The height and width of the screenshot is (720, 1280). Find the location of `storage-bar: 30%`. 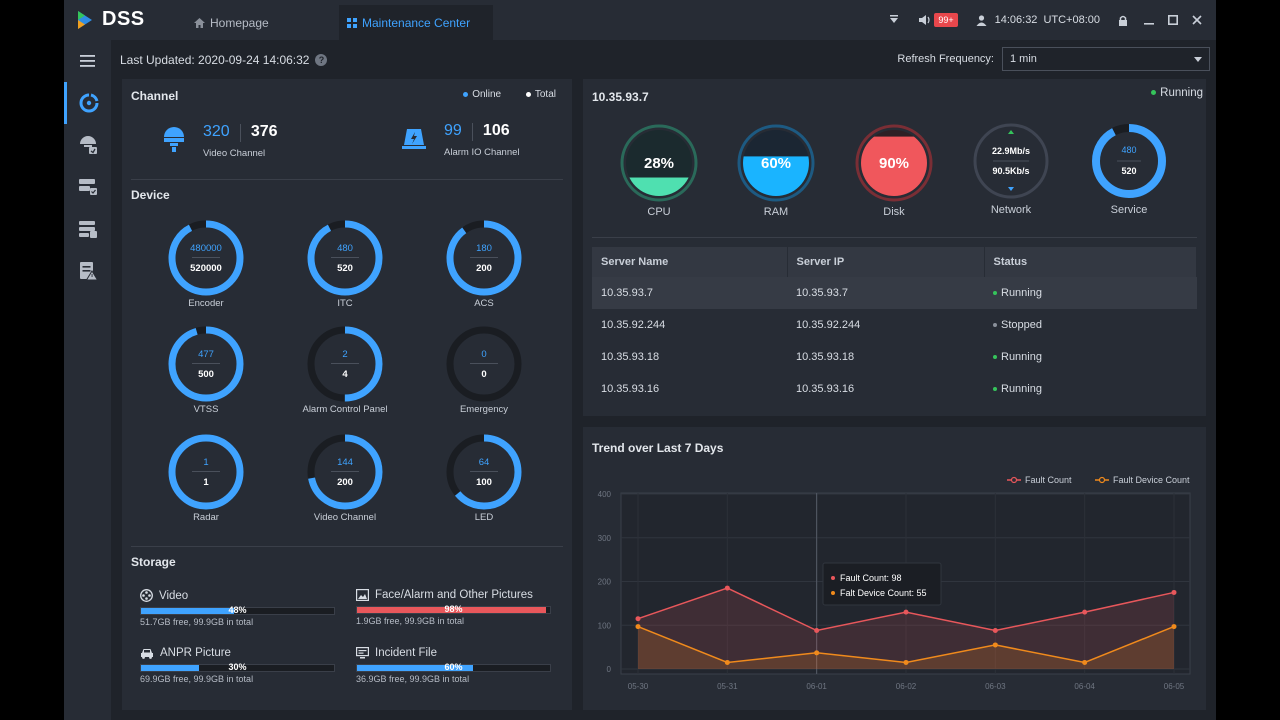

storage-bar: 30% is located at coordinates (237, 667).